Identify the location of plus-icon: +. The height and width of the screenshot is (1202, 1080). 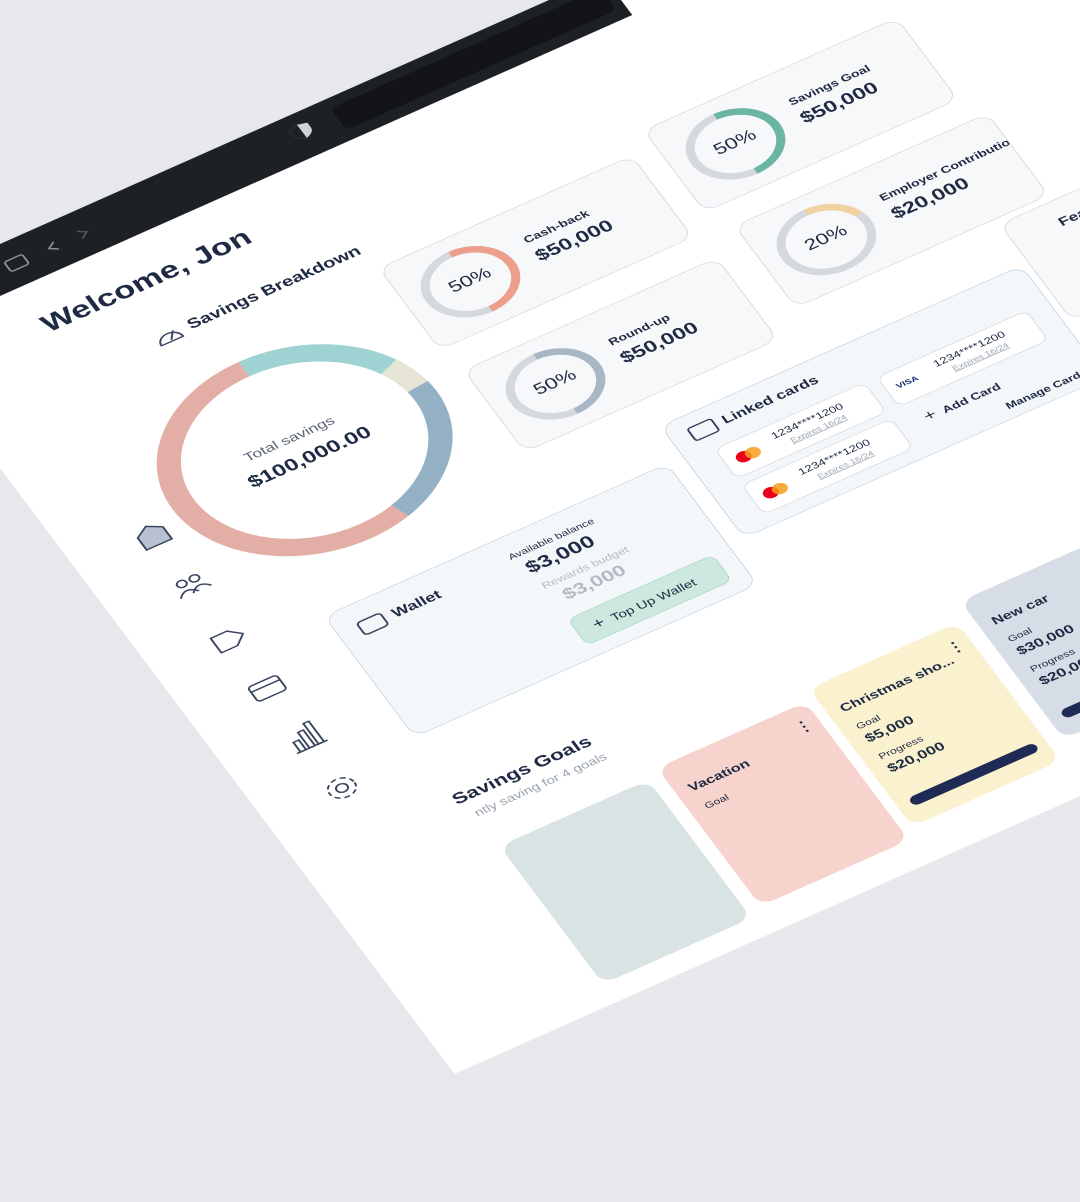
(930, 415).